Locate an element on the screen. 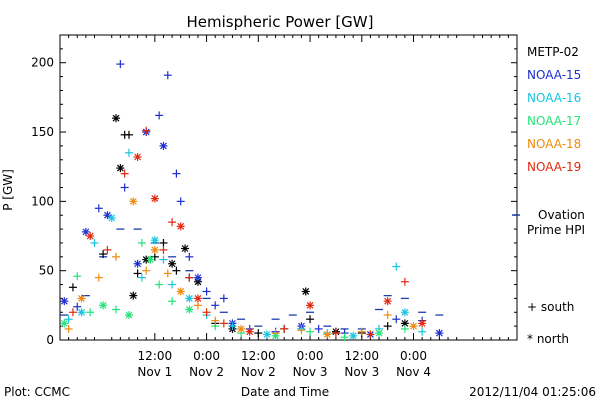 This screenshot has height=400, width=600. legend-entry: NOAA-17 is located at coordinates (554, 121).